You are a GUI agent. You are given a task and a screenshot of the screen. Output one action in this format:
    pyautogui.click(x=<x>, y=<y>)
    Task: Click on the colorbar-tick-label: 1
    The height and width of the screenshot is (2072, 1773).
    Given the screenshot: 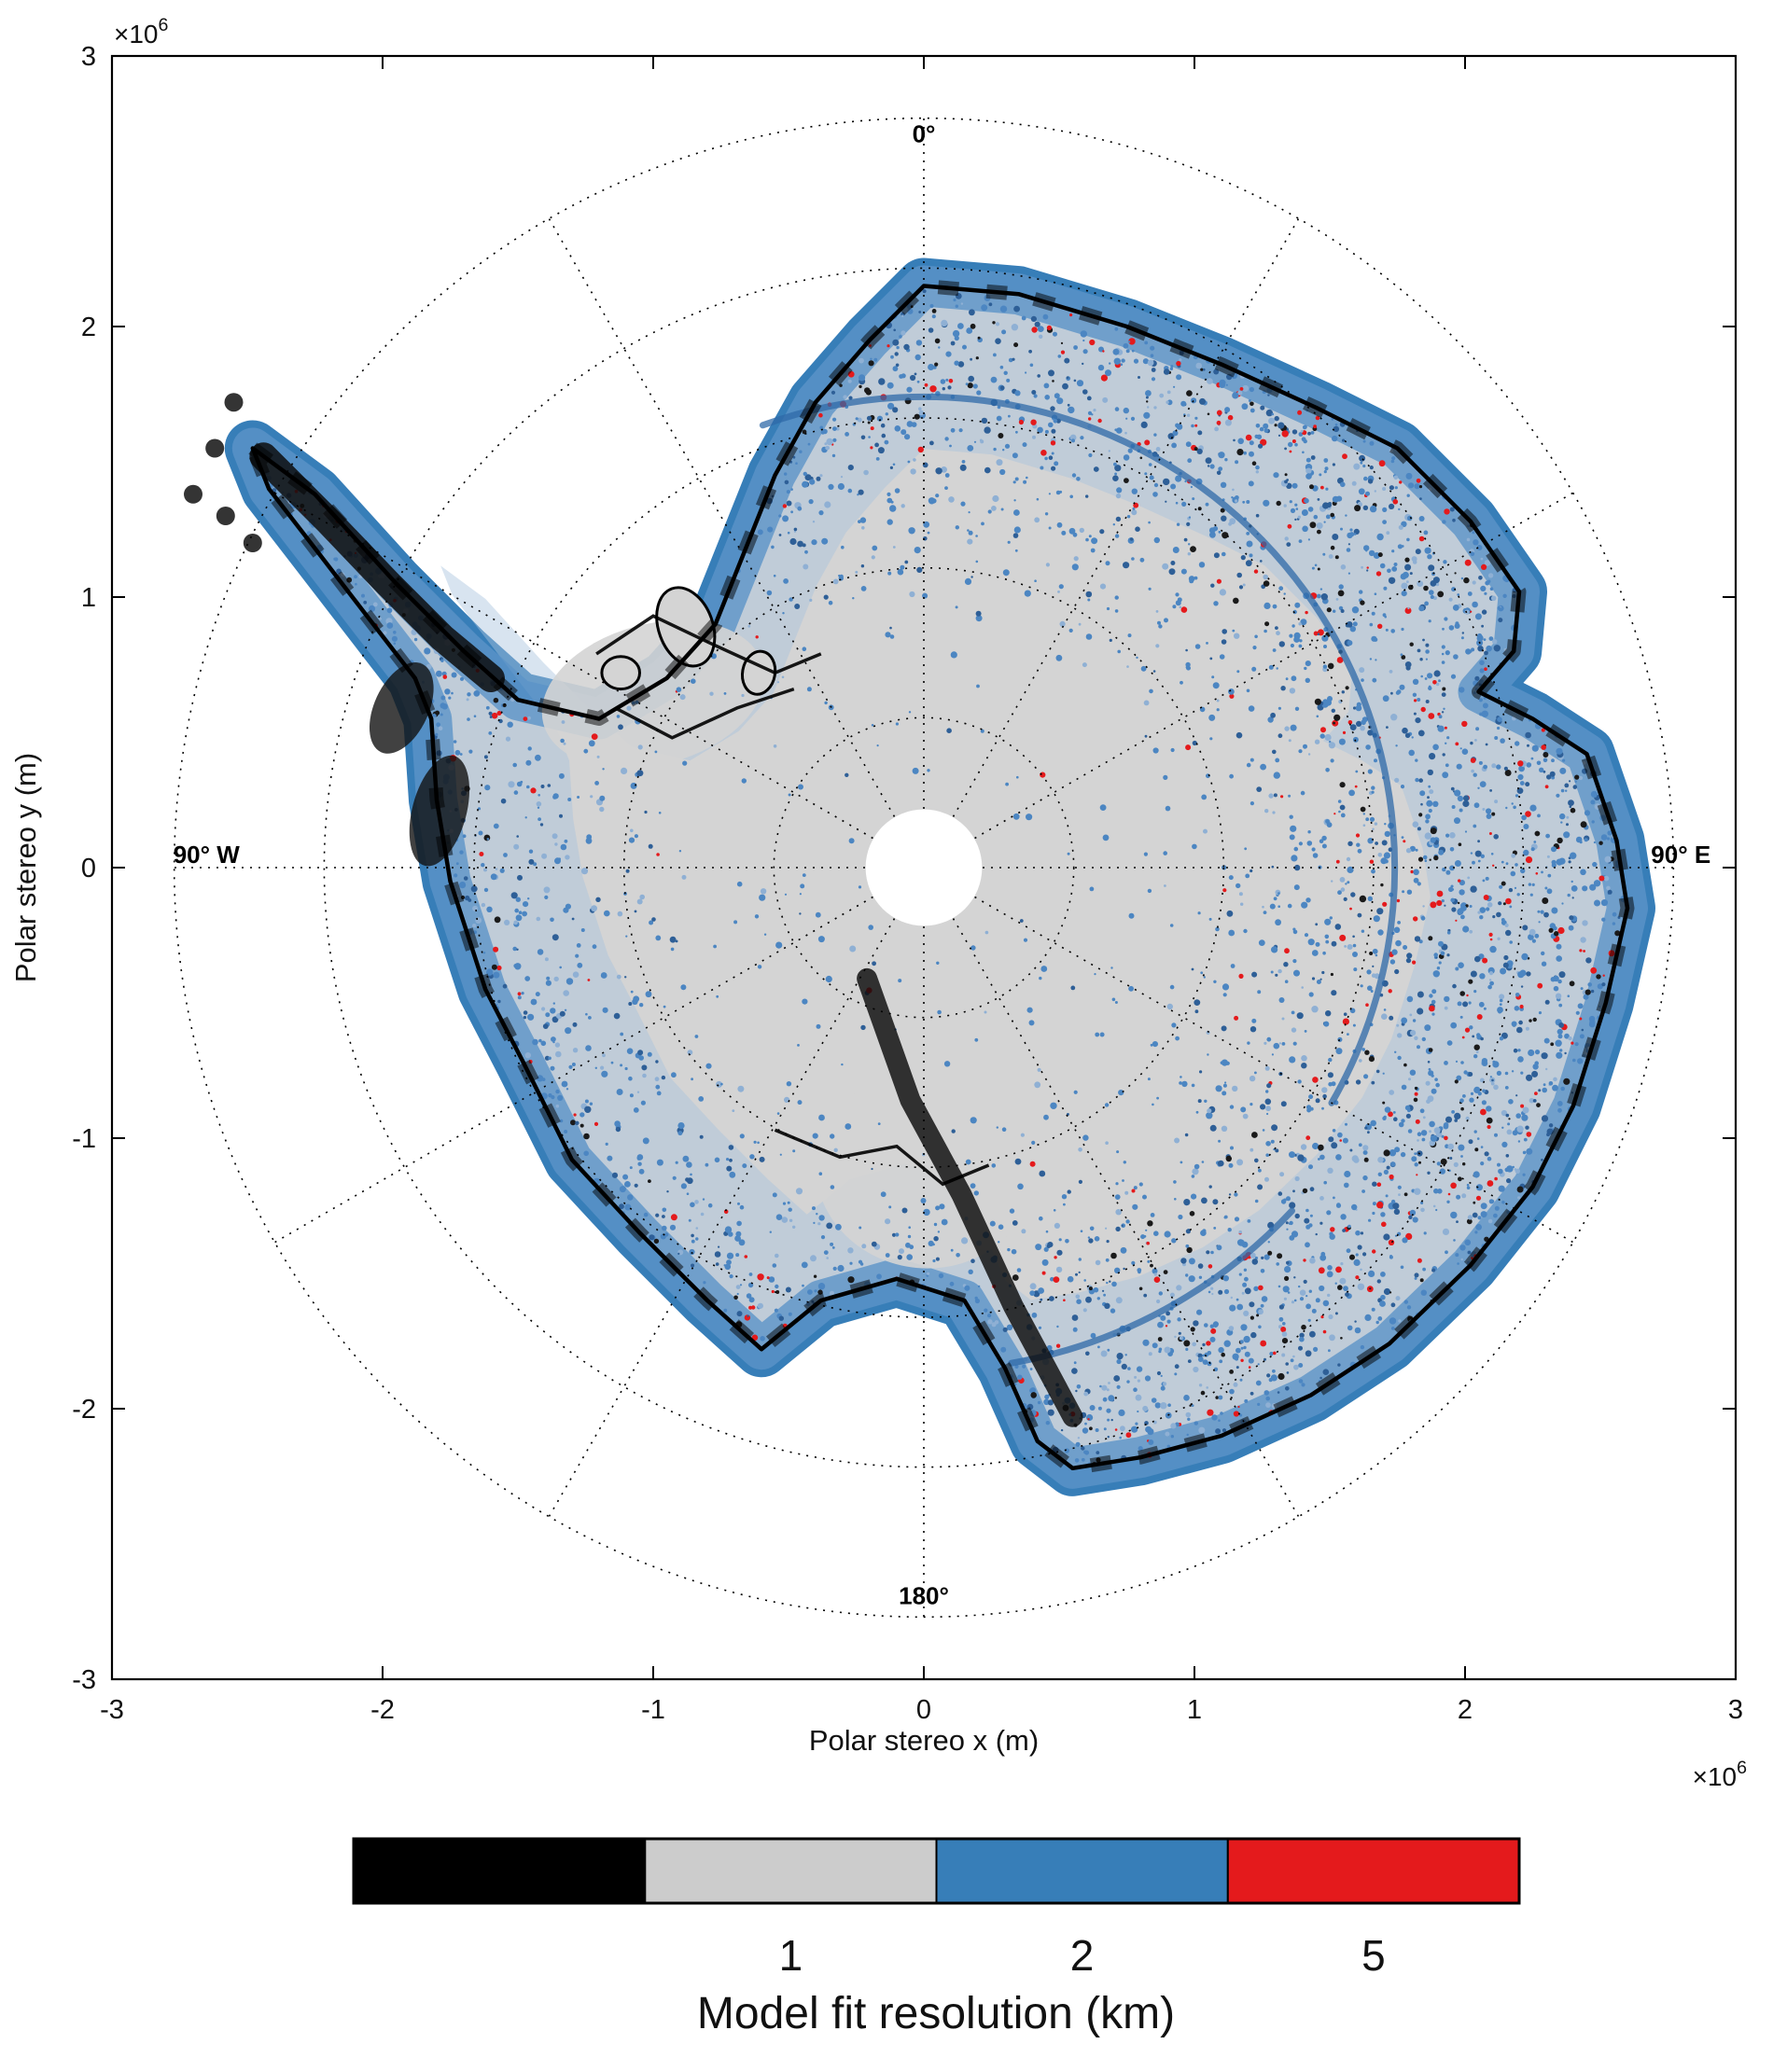 What is the action you would take?
    pyautogui.click(x=791, y=1955)
    